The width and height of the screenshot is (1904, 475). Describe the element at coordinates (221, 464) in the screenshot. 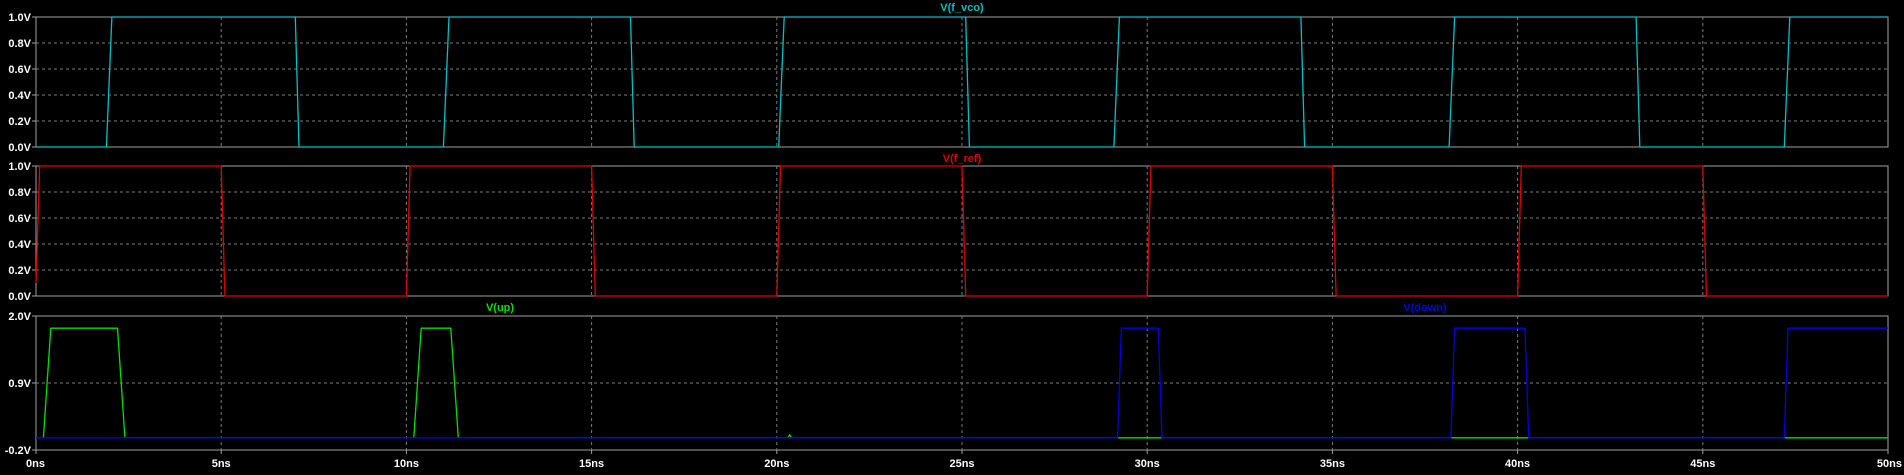

I see `x-tick-label: 5ns` at that location.